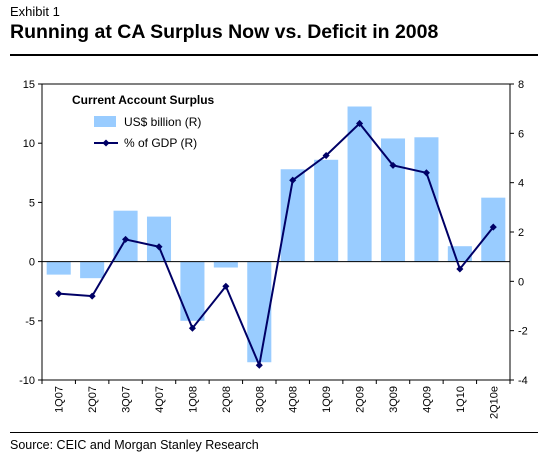  I want to click on x-tick-label: 2Q08, so click(227, 399).